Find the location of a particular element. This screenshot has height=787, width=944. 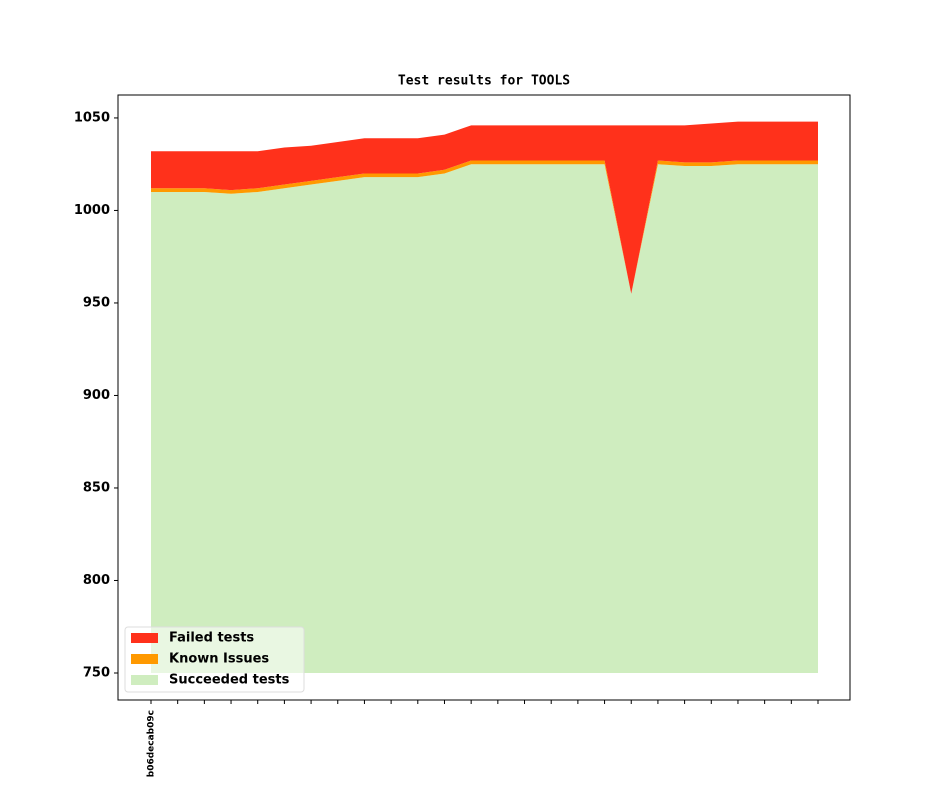

legend-label: Known Issues is located at coordinates (219, 659).